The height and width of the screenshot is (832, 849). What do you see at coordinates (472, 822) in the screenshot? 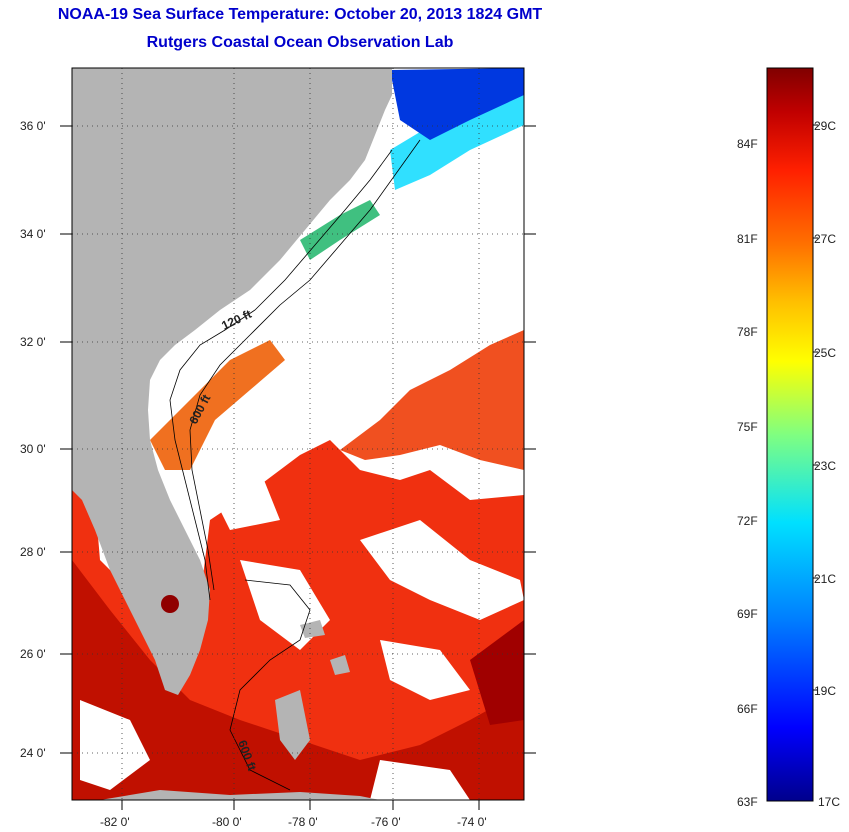
I see `lon-label: -74 0'` at bounding box center [472, 822].